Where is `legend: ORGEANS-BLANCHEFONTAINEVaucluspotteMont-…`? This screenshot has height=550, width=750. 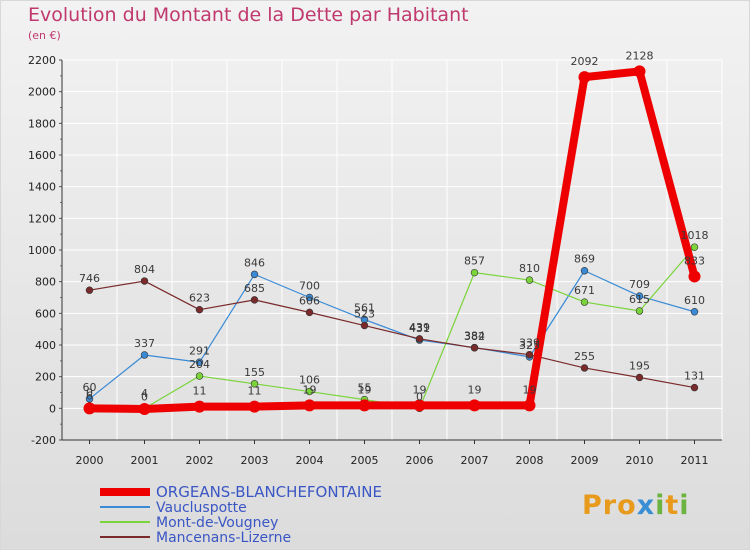
legend: ORGEANS-BLANCHEFONTAINEVaucluspotteMont-… is located at coordinates (241, 514).